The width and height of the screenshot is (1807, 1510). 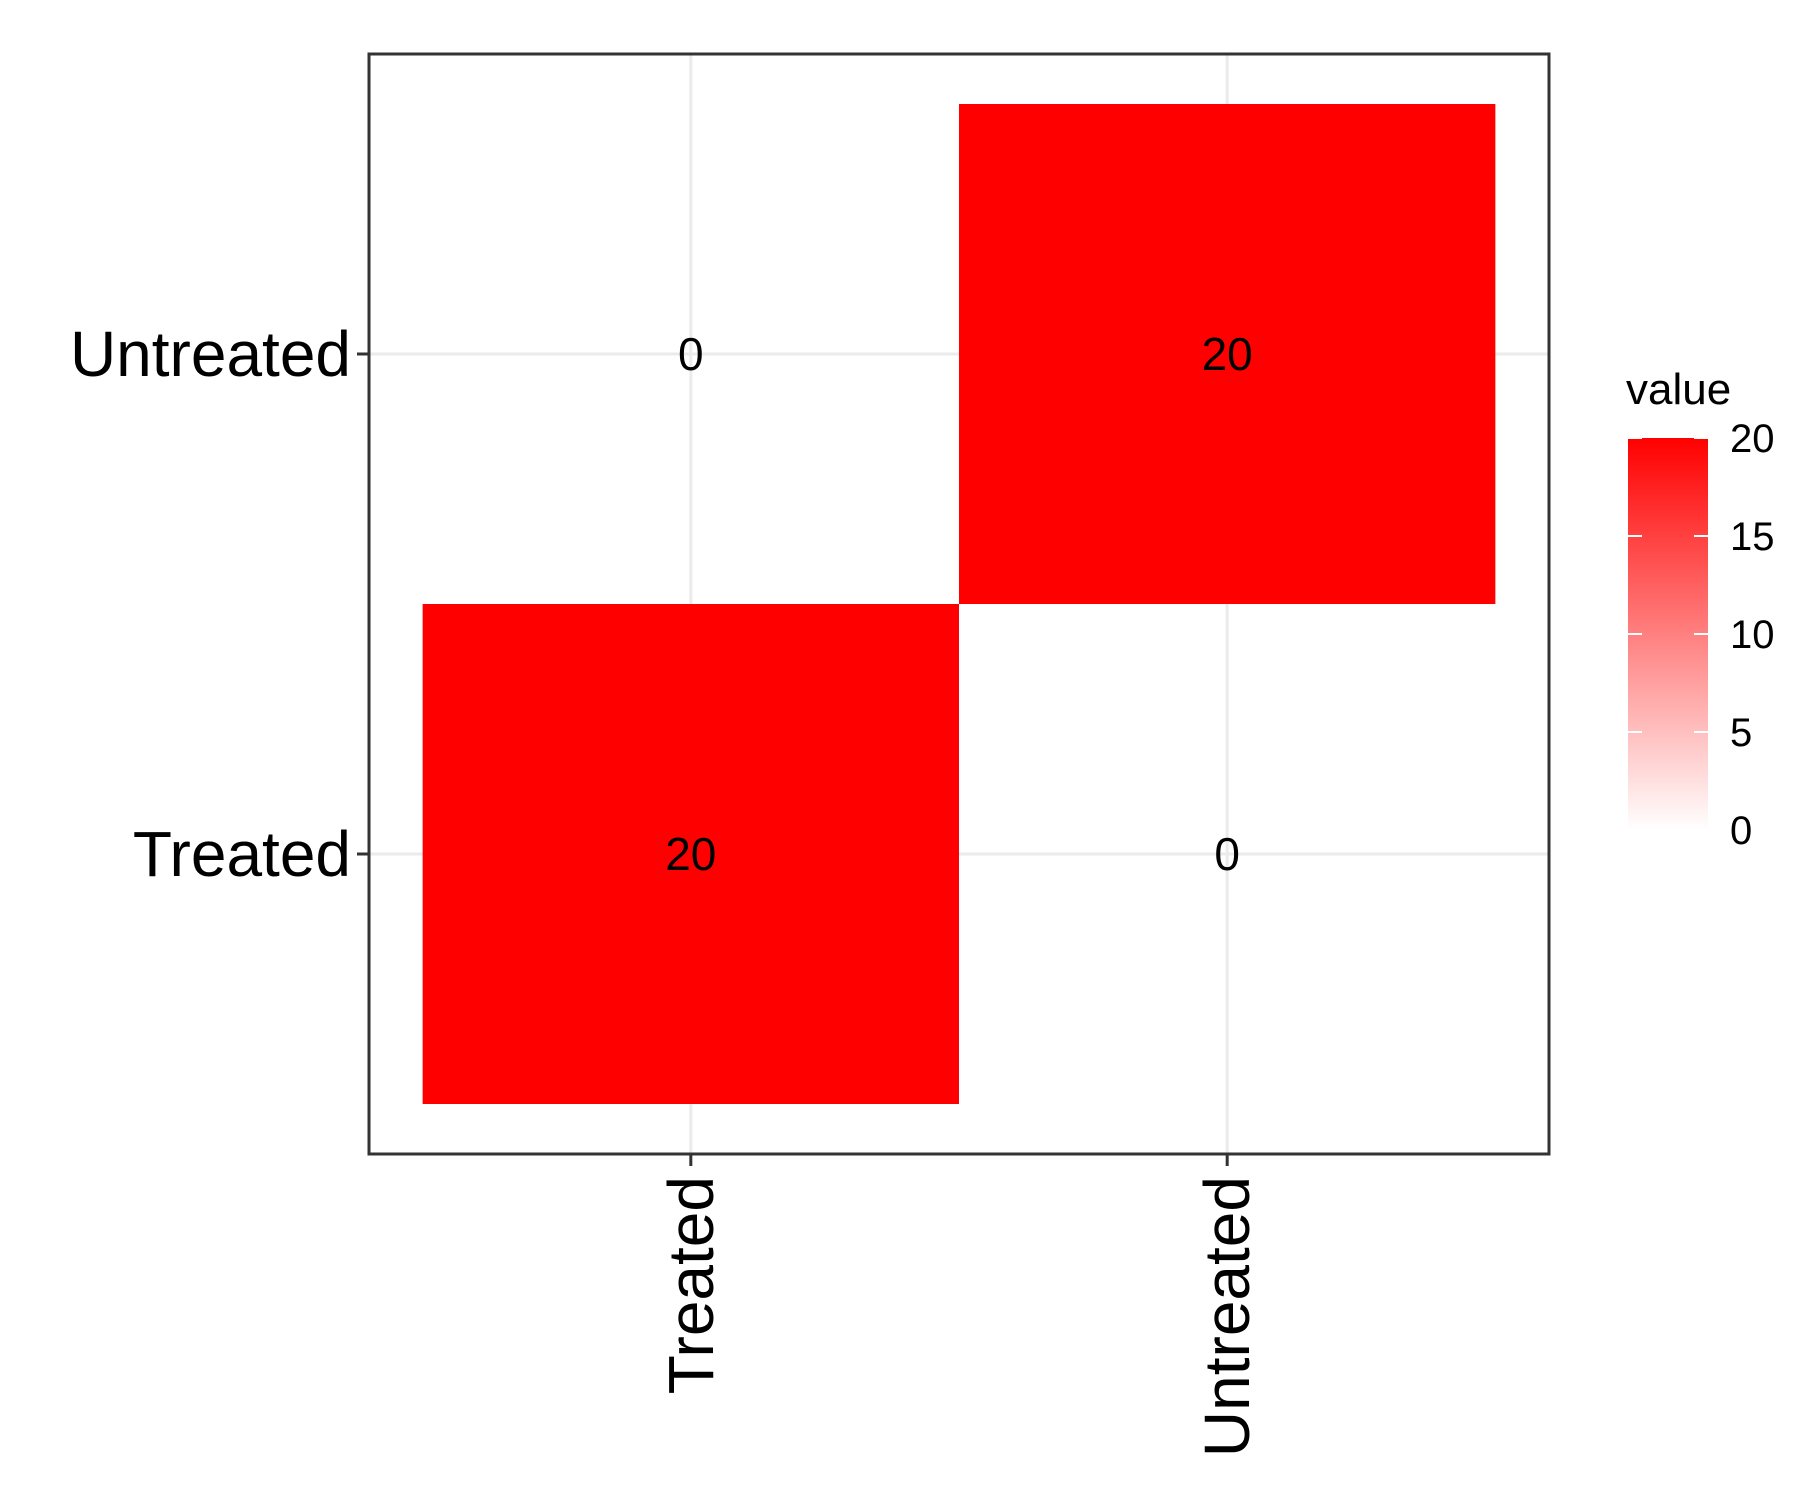 What do you see at coordinates (1700, 609) in the screenshot?
I see `color-legend: value 0 5 10 15 20` at bounding box center [1700, 609].